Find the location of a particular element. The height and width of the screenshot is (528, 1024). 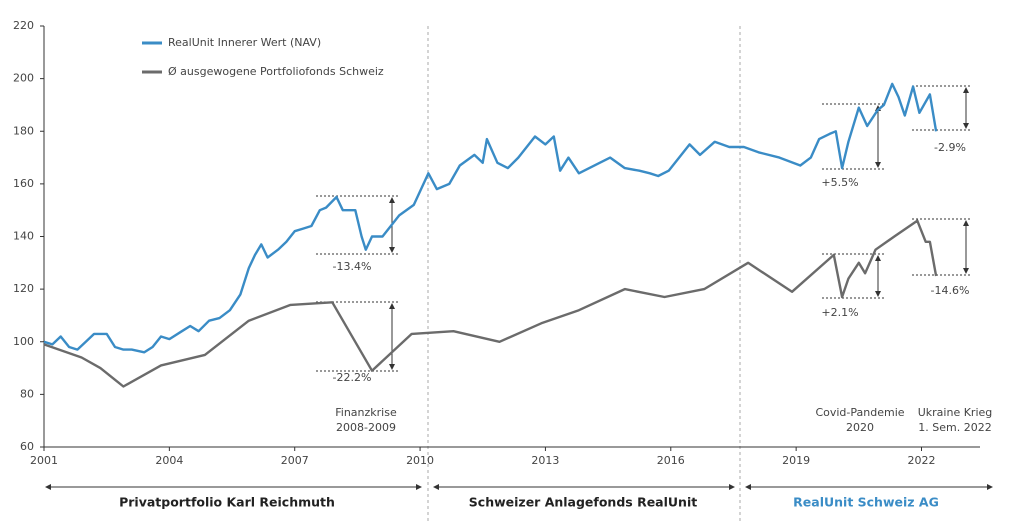

x-tick-label: 2010 is located at coordinates (420, 460).